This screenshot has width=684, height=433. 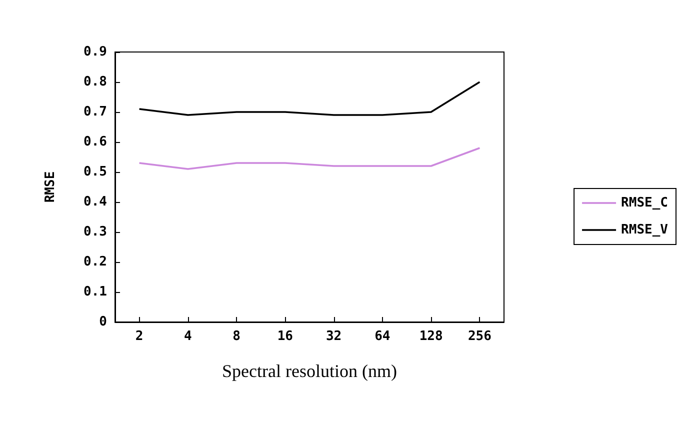 What do you see at coordinates (50, 187) in the screenshot?
I see `y-axis-title: RMSE` at bounding box center [50, 187].